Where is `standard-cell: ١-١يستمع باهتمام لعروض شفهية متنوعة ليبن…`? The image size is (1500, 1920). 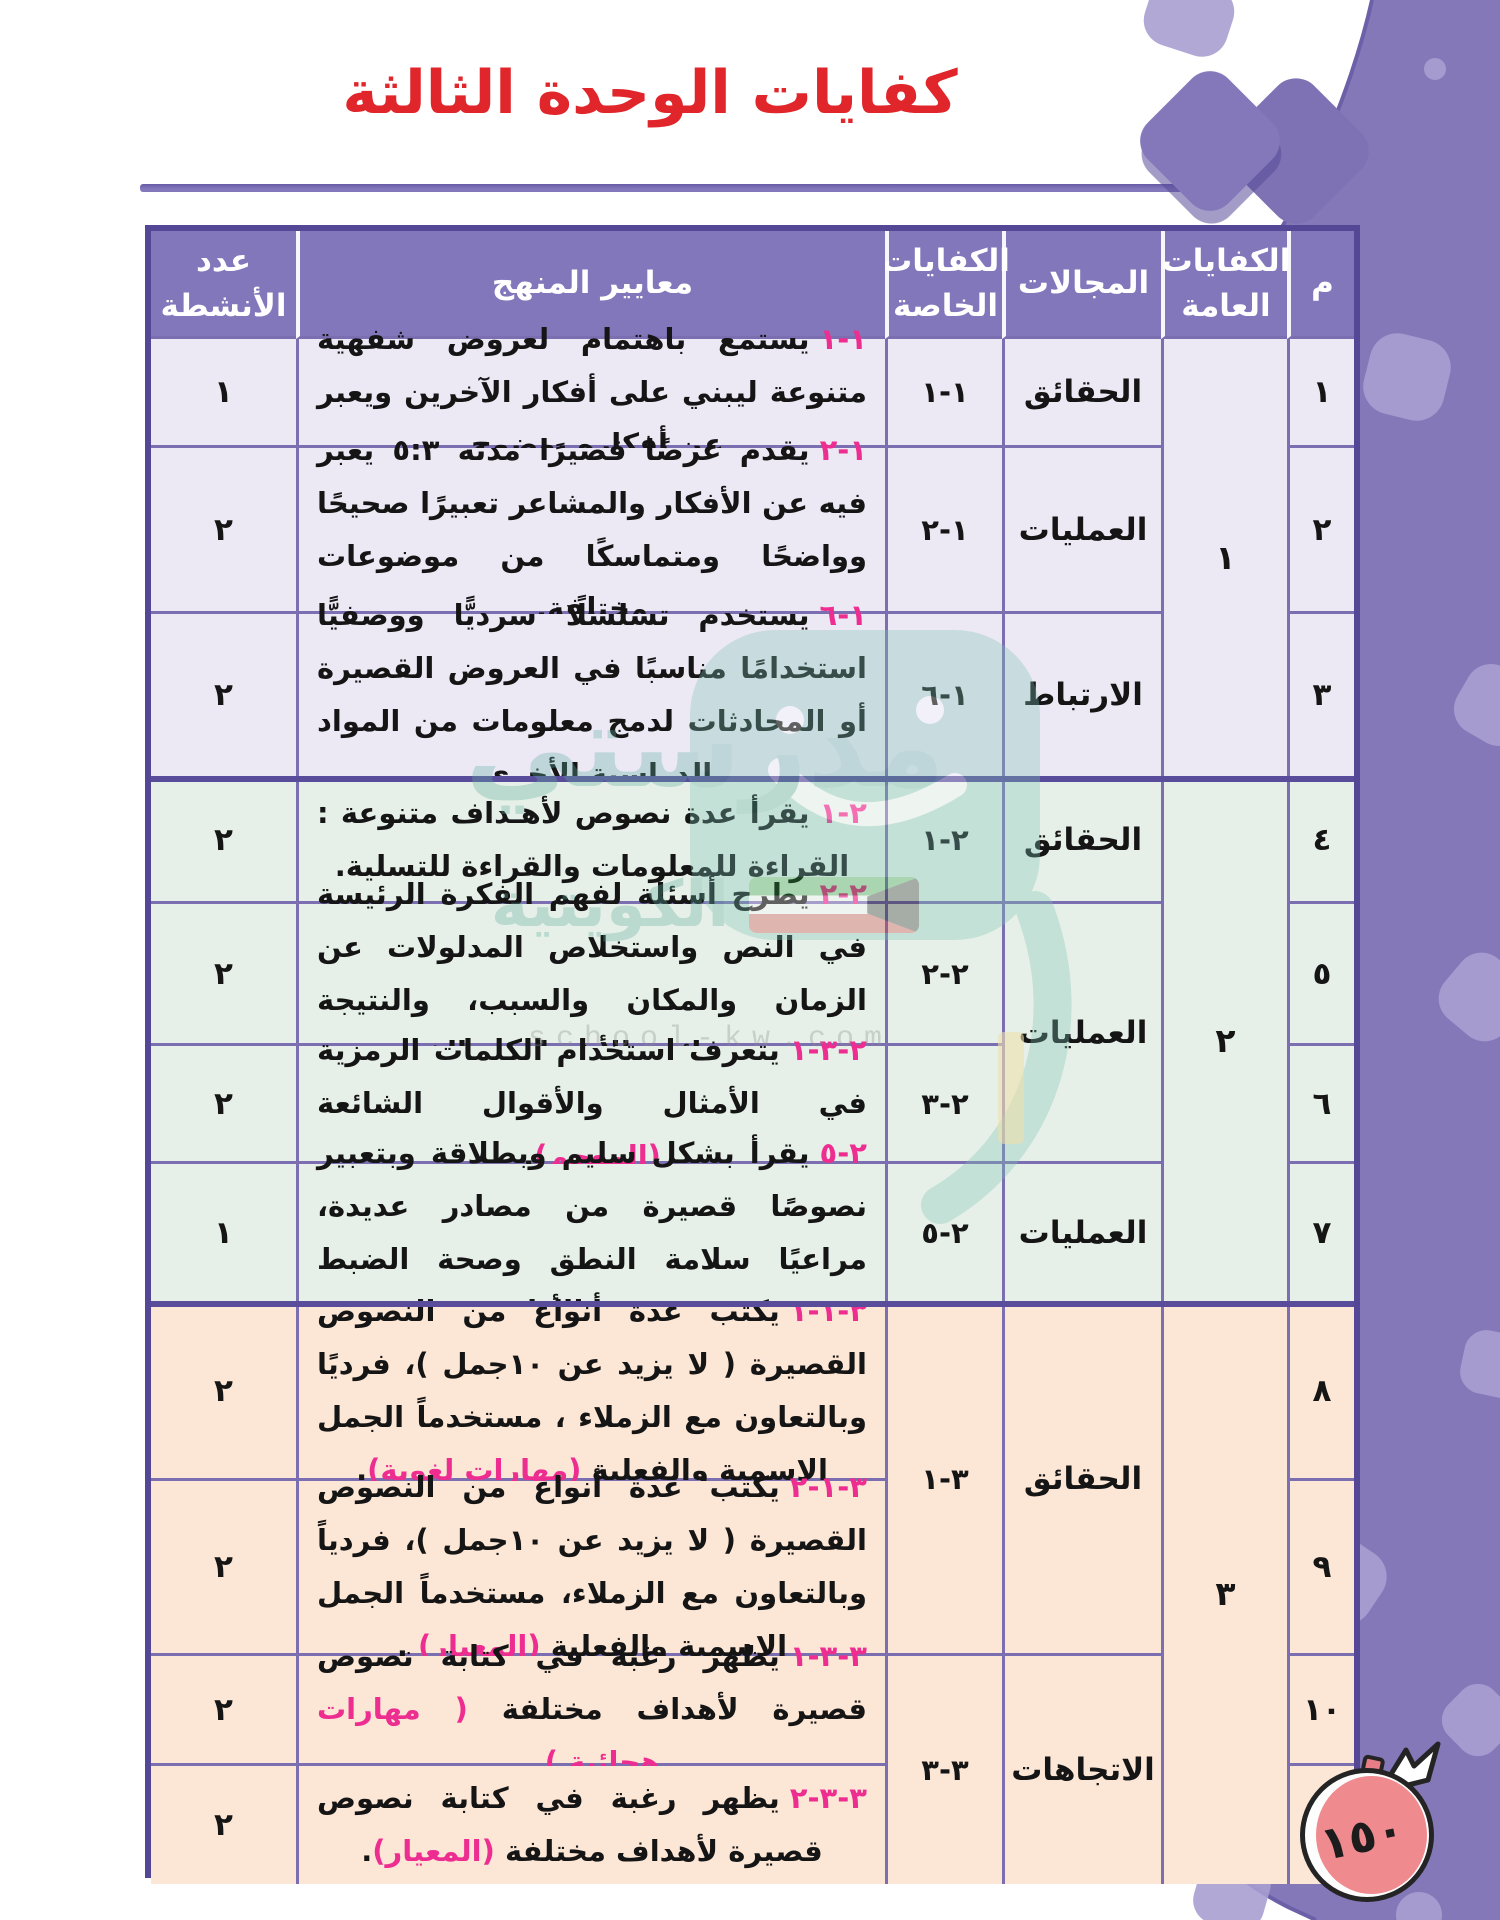 standard-cell: ١-١يستمع باهتمام لعروض شفهية متنوعة ليبن… is located at coordinates (590, 391).